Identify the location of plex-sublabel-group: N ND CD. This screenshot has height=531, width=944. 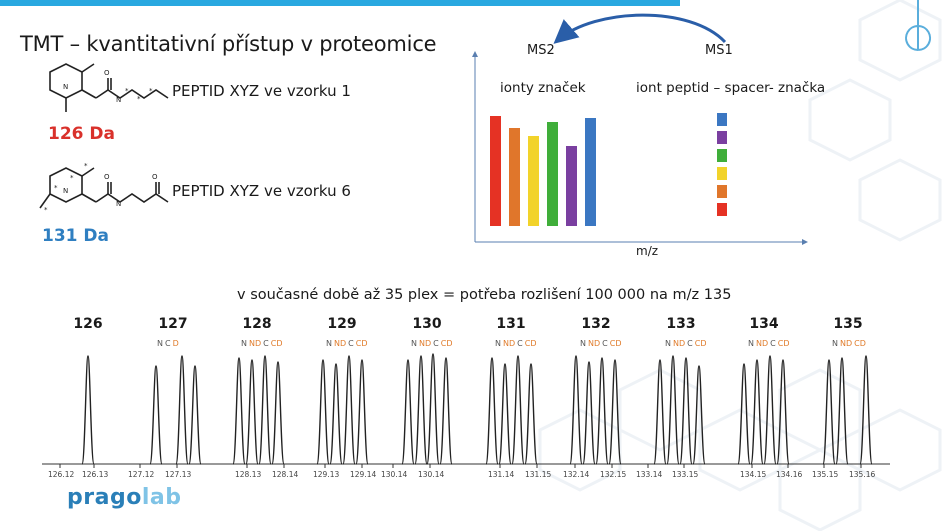
(850, 343).